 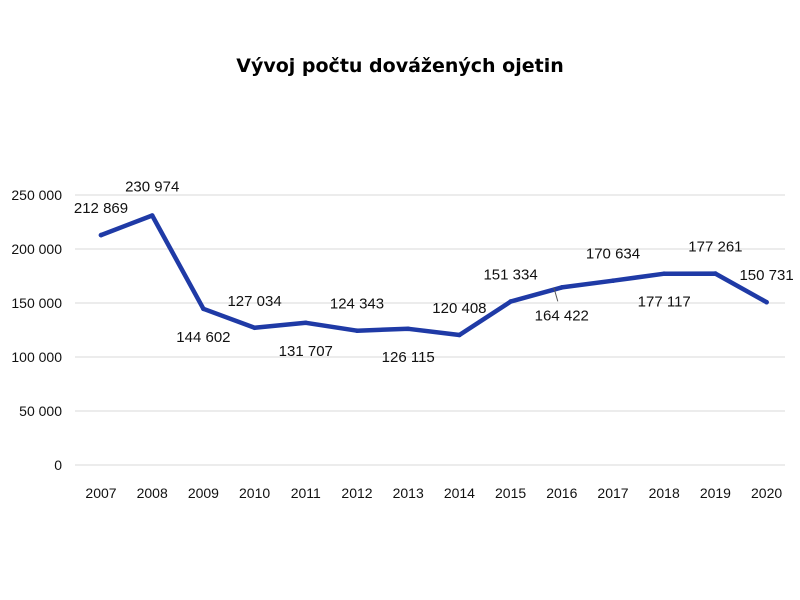 I want to click on data-label: 124 343, so click(x=357, y=304).